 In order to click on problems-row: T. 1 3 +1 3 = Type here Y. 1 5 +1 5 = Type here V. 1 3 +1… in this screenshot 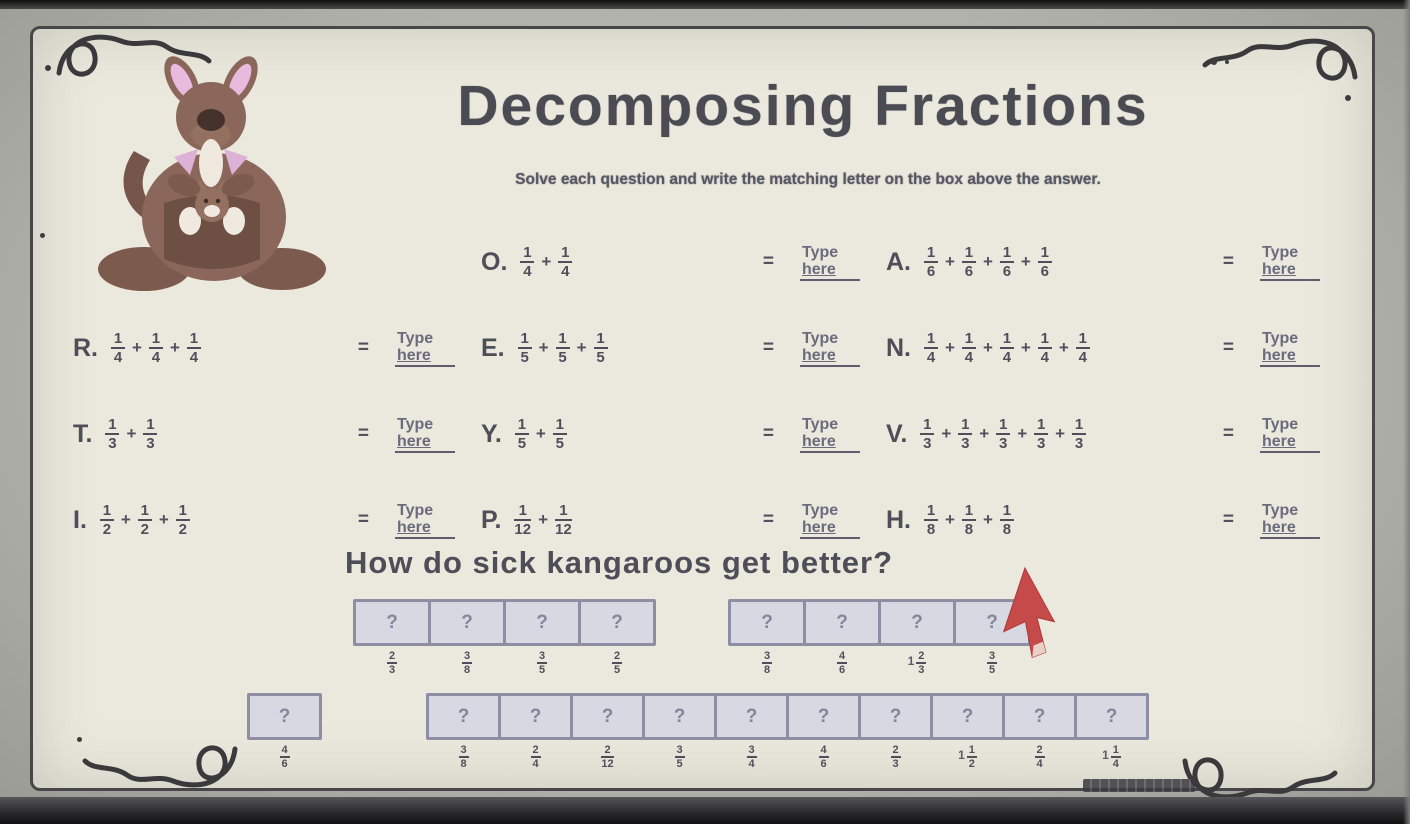, I will do `click(718, 434)`.